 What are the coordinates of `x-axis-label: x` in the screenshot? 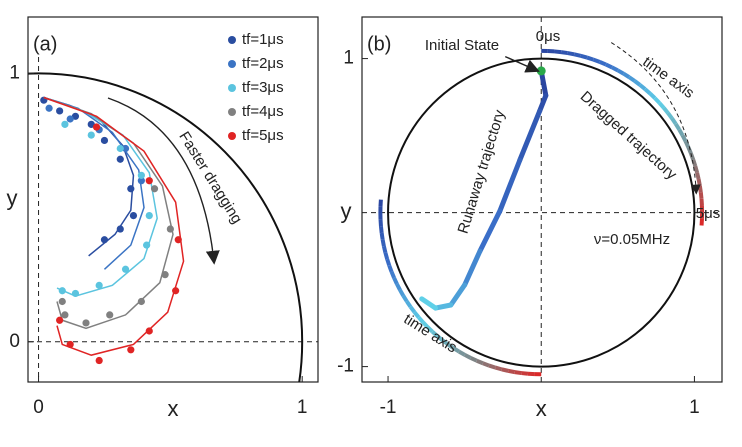 It's located at (173, 408).